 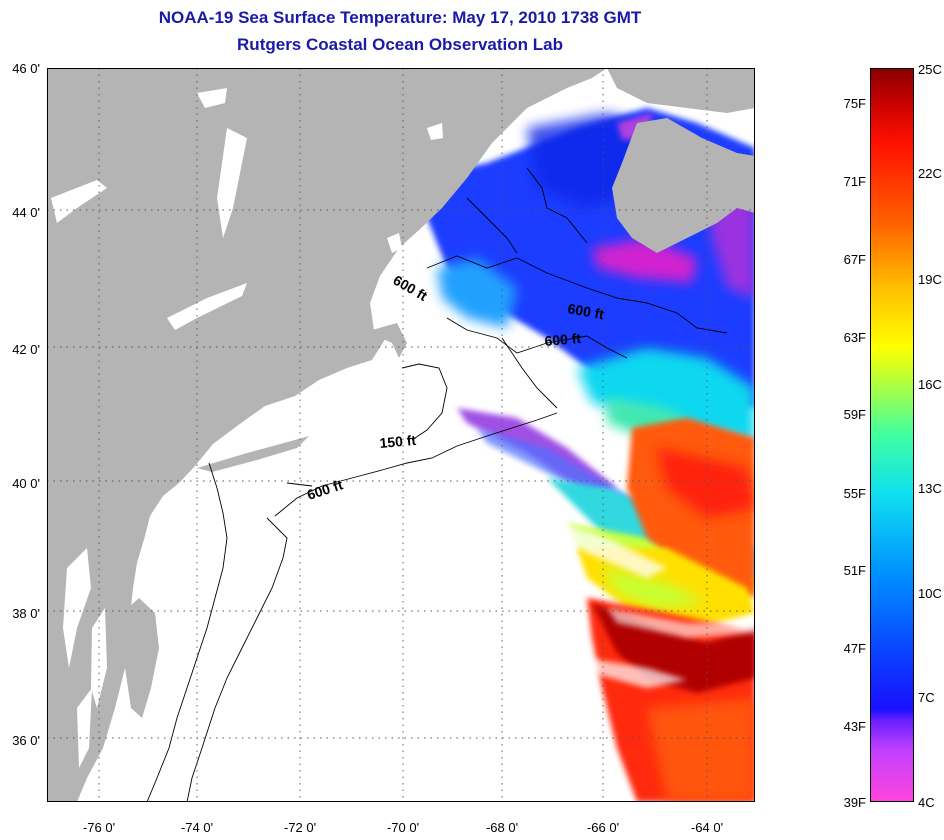 What do you see at coordinates (926, 697) in the screenshot?
I see `colorbar-label-7c: 7C` at bounding box center [926, 697].